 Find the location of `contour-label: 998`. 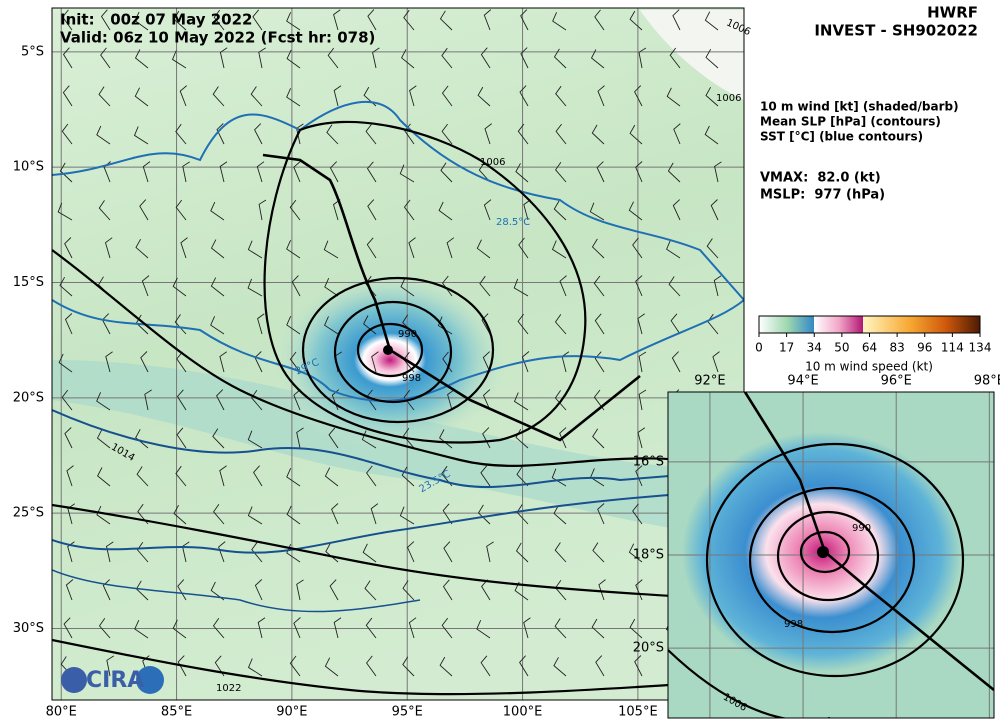

contour-label: 998 is located at coordinates (411, 378).